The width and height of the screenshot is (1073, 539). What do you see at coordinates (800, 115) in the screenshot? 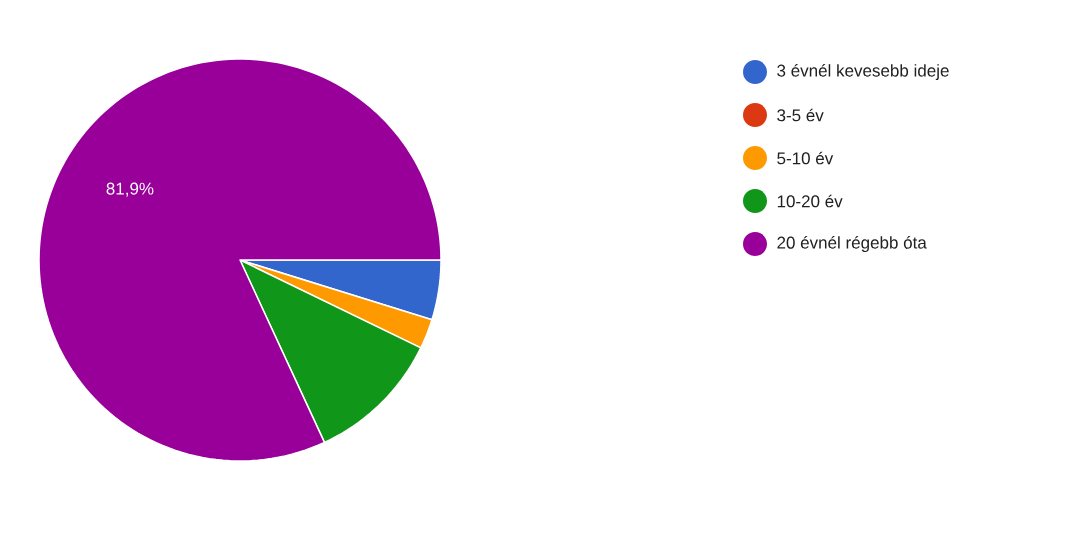
I see `legend-label: 3-5 év` at bounding box center [800, 115].